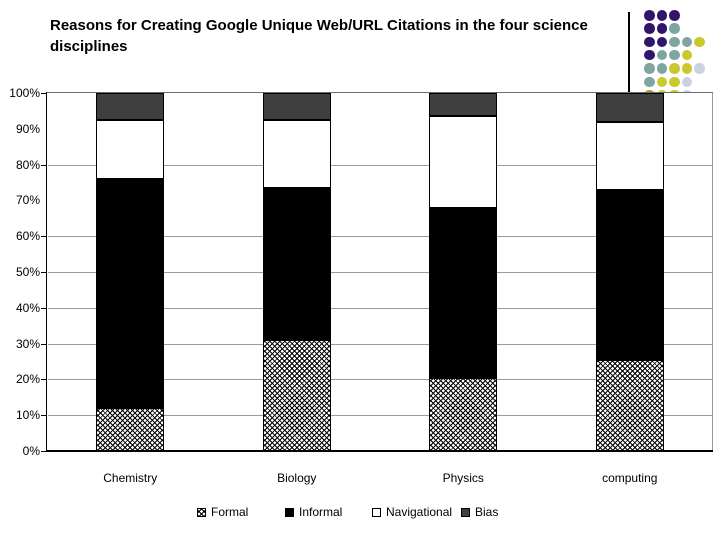 The image size is (720, 540). I want to click on y-axis-label: 50%, so click(27, 272).